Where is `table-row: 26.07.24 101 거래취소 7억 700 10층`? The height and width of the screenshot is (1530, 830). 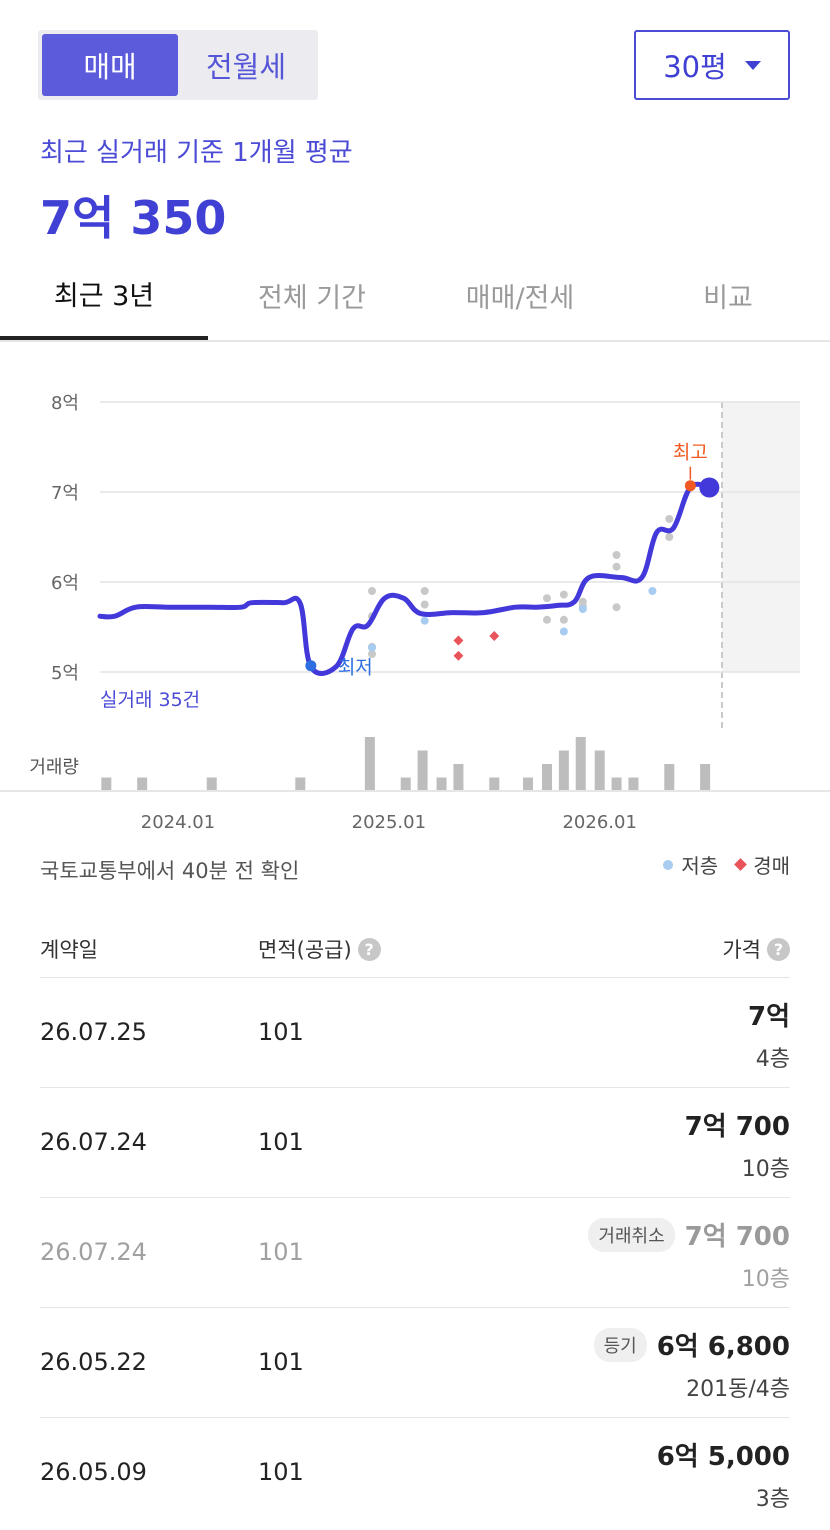 table-row: 26.07.24 101 거래취소 7억 700 10층 is located at coordinates (415, 1253).